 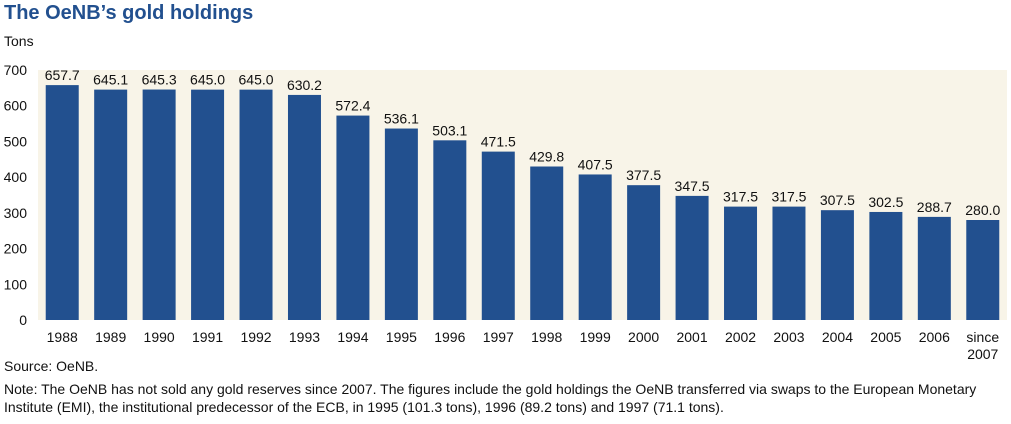 I want to click on x-tick-label: 1989, so click(x=110, y=337).